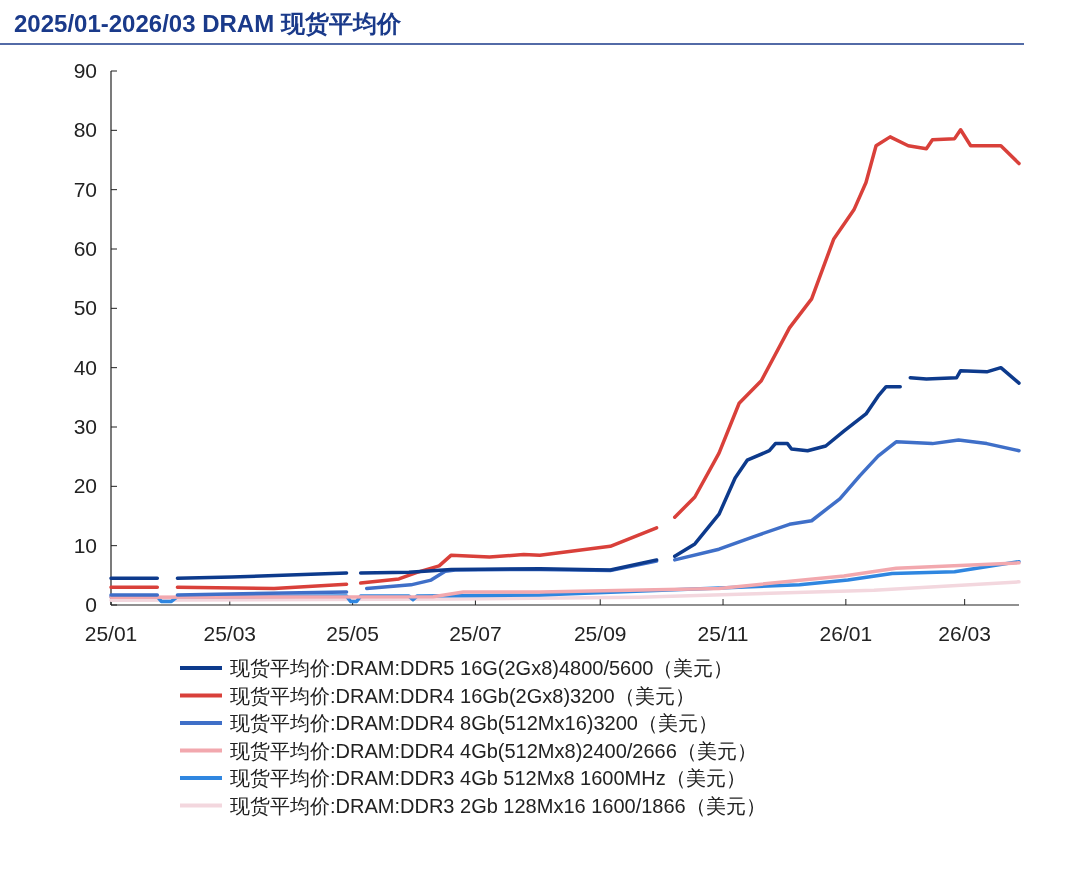 This screenshot has height=884, width=1080. What do you see at coordinates (600, 633) in the screenshot?
I see `x-tick-label: 25/09` at bounding box center [600, 633].